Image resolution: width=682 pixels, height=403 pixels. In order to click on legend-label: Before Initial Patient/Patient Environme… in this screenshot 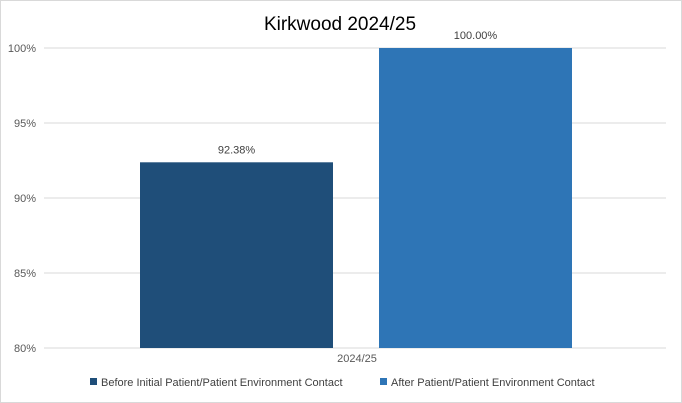, I will do `click(222, 383)`.